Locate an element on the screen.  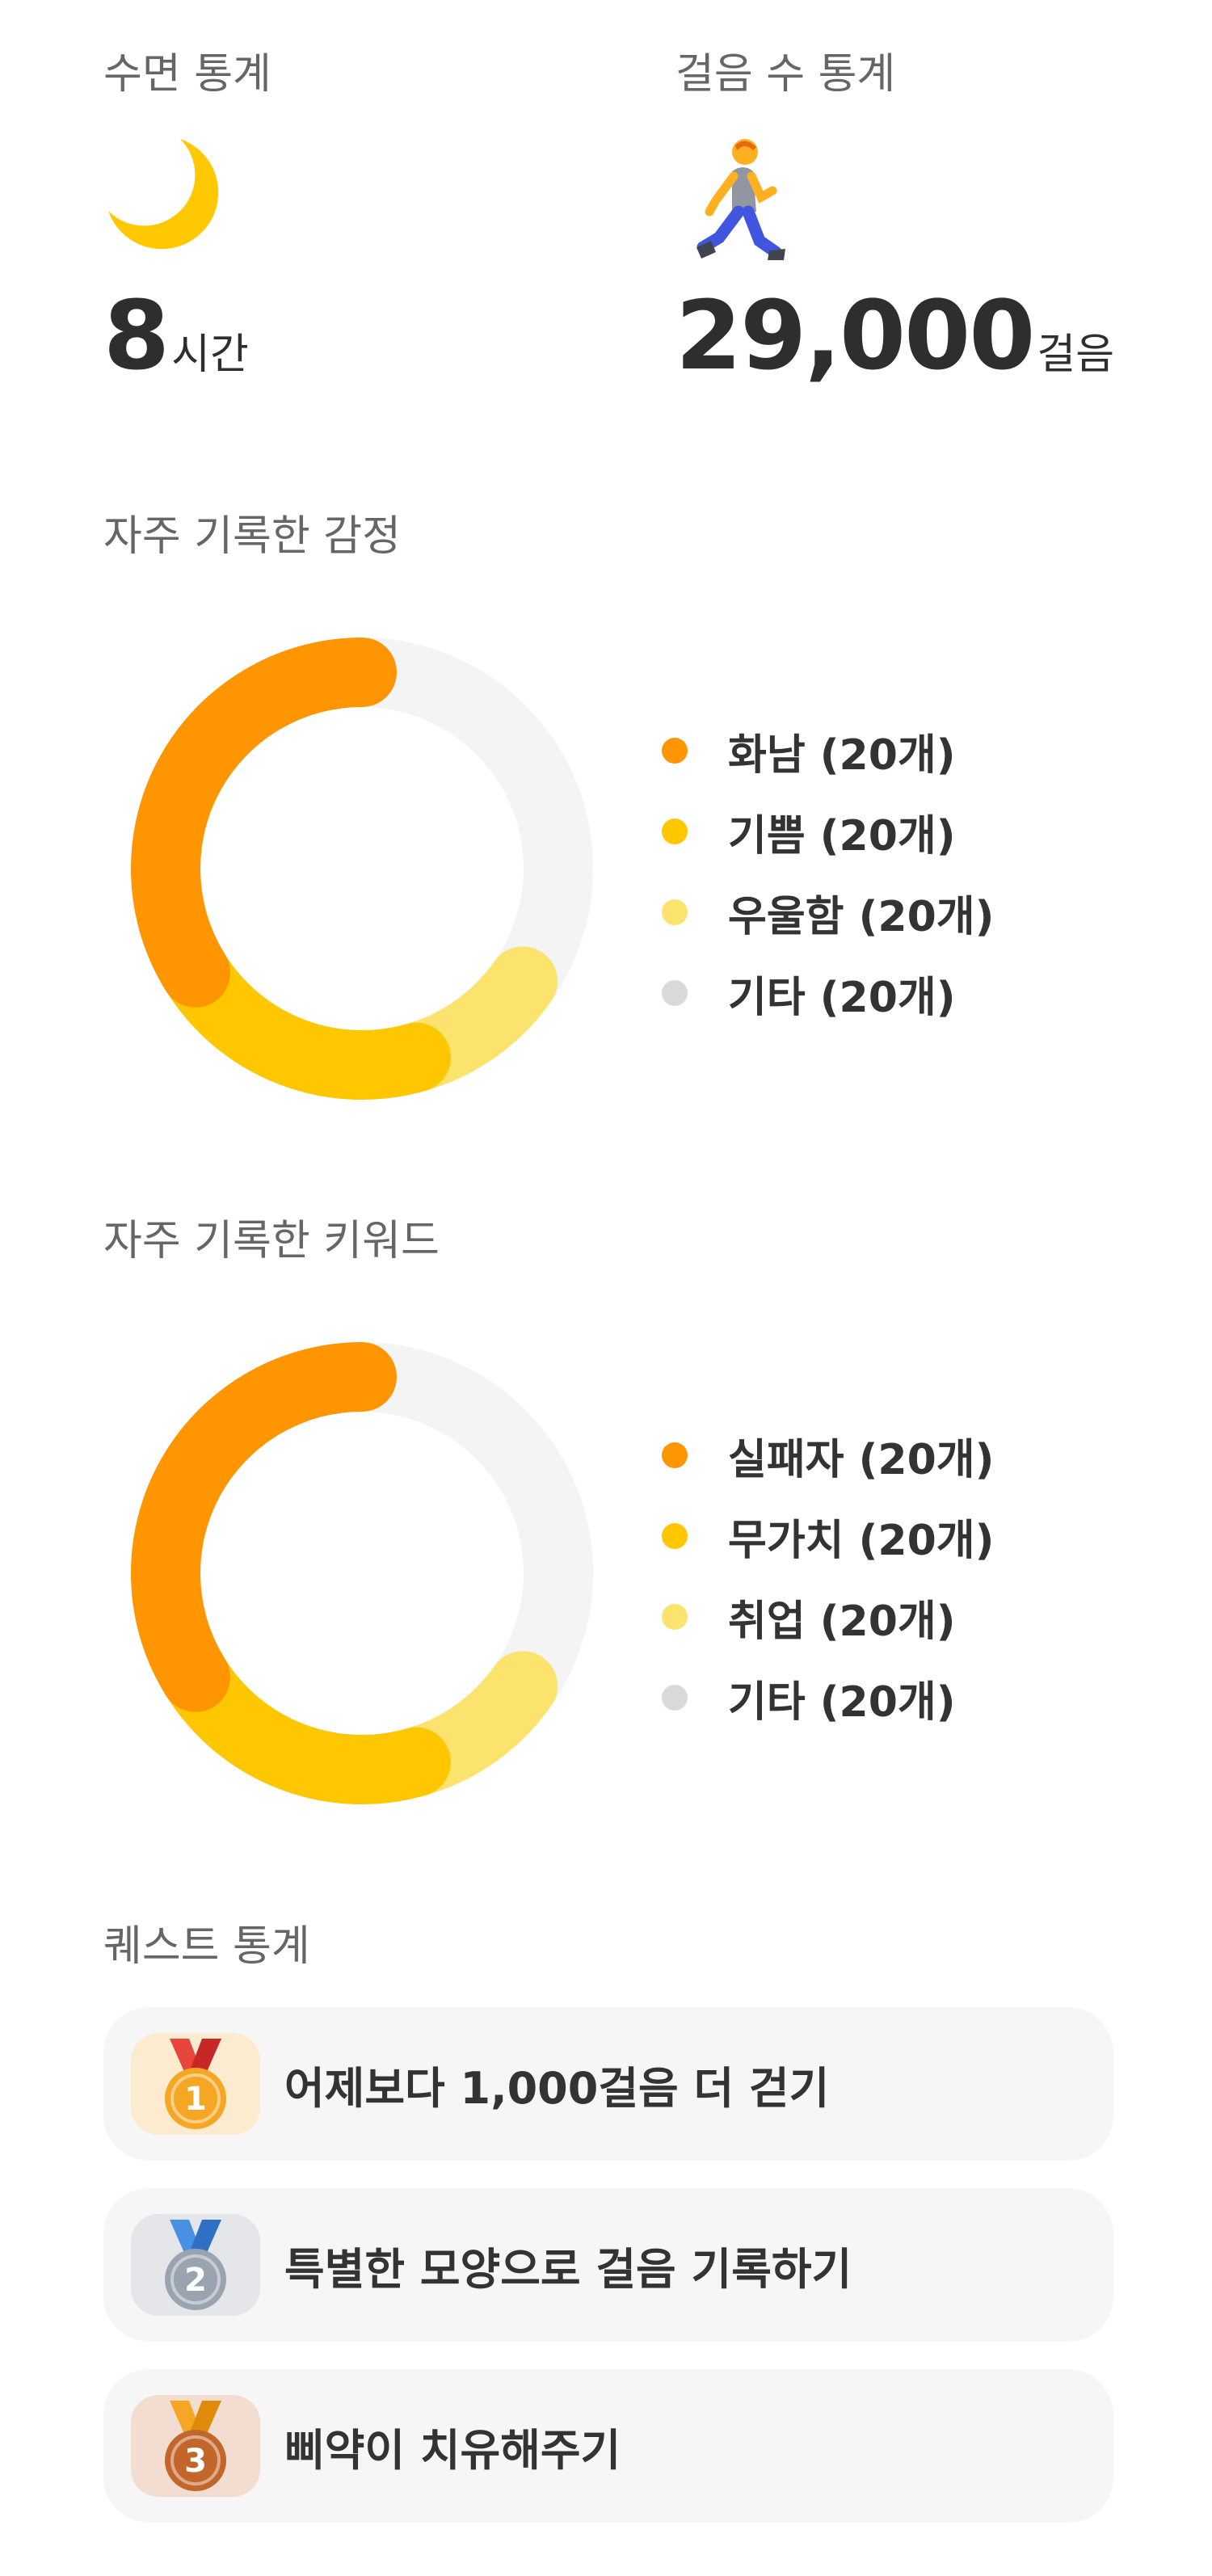
sleep-unit: 시간 is located at coordinates (210, 354).